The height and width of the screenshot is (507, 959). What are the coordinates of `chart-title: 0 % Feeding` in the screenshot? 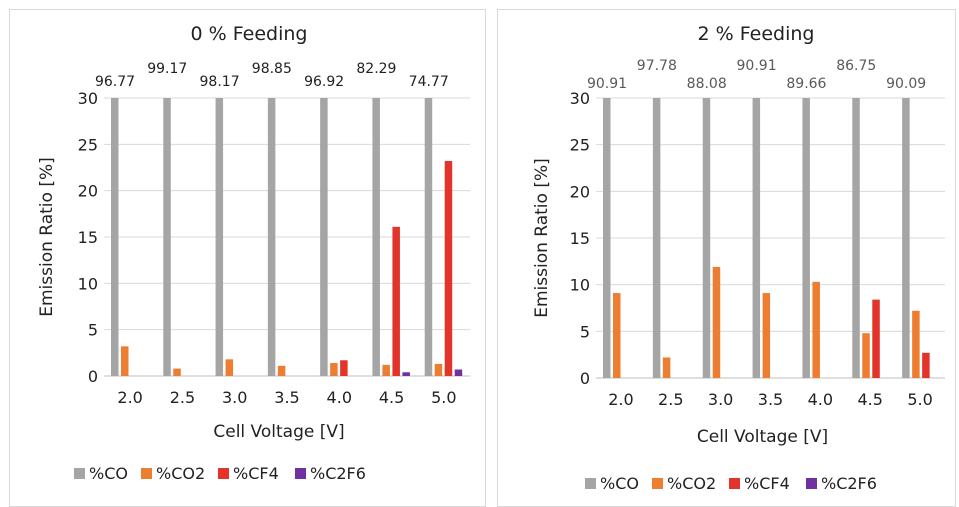 It's located at (249, 34).